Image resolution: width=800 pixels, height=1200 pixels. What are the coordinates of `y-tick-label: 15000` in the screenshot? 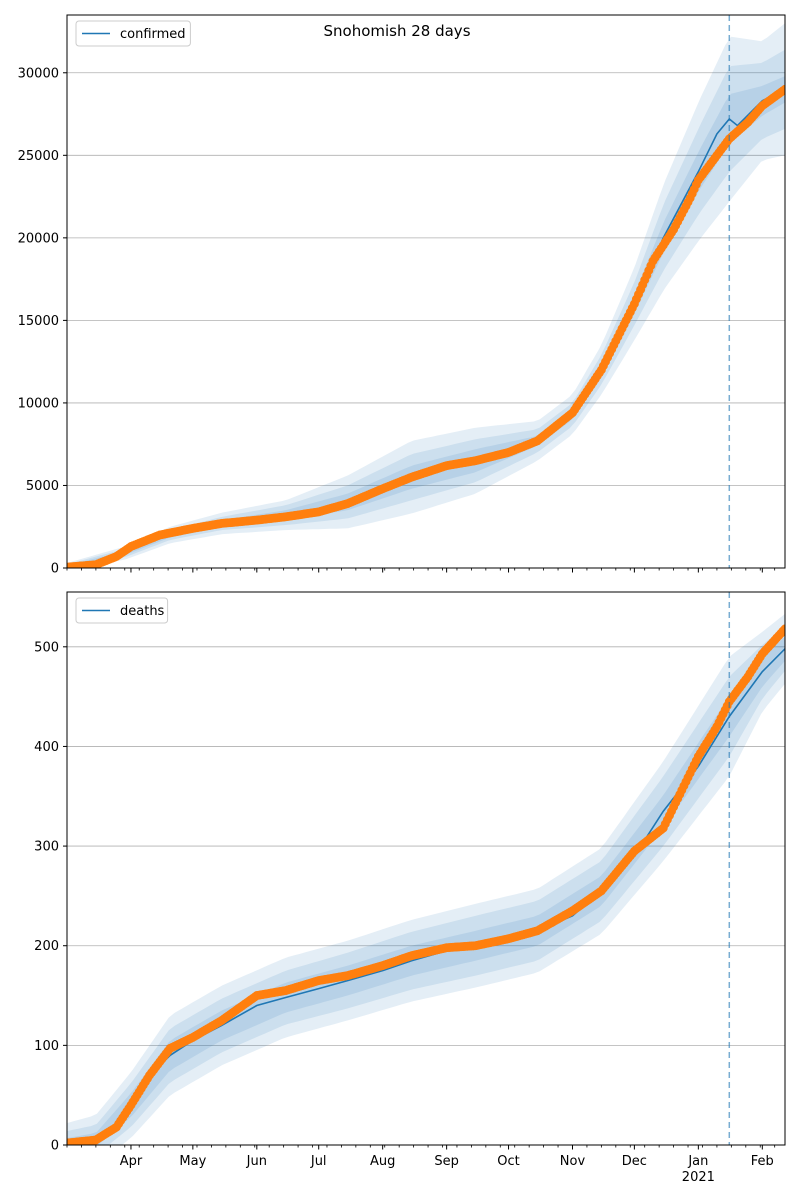 It's located at (38, 321).